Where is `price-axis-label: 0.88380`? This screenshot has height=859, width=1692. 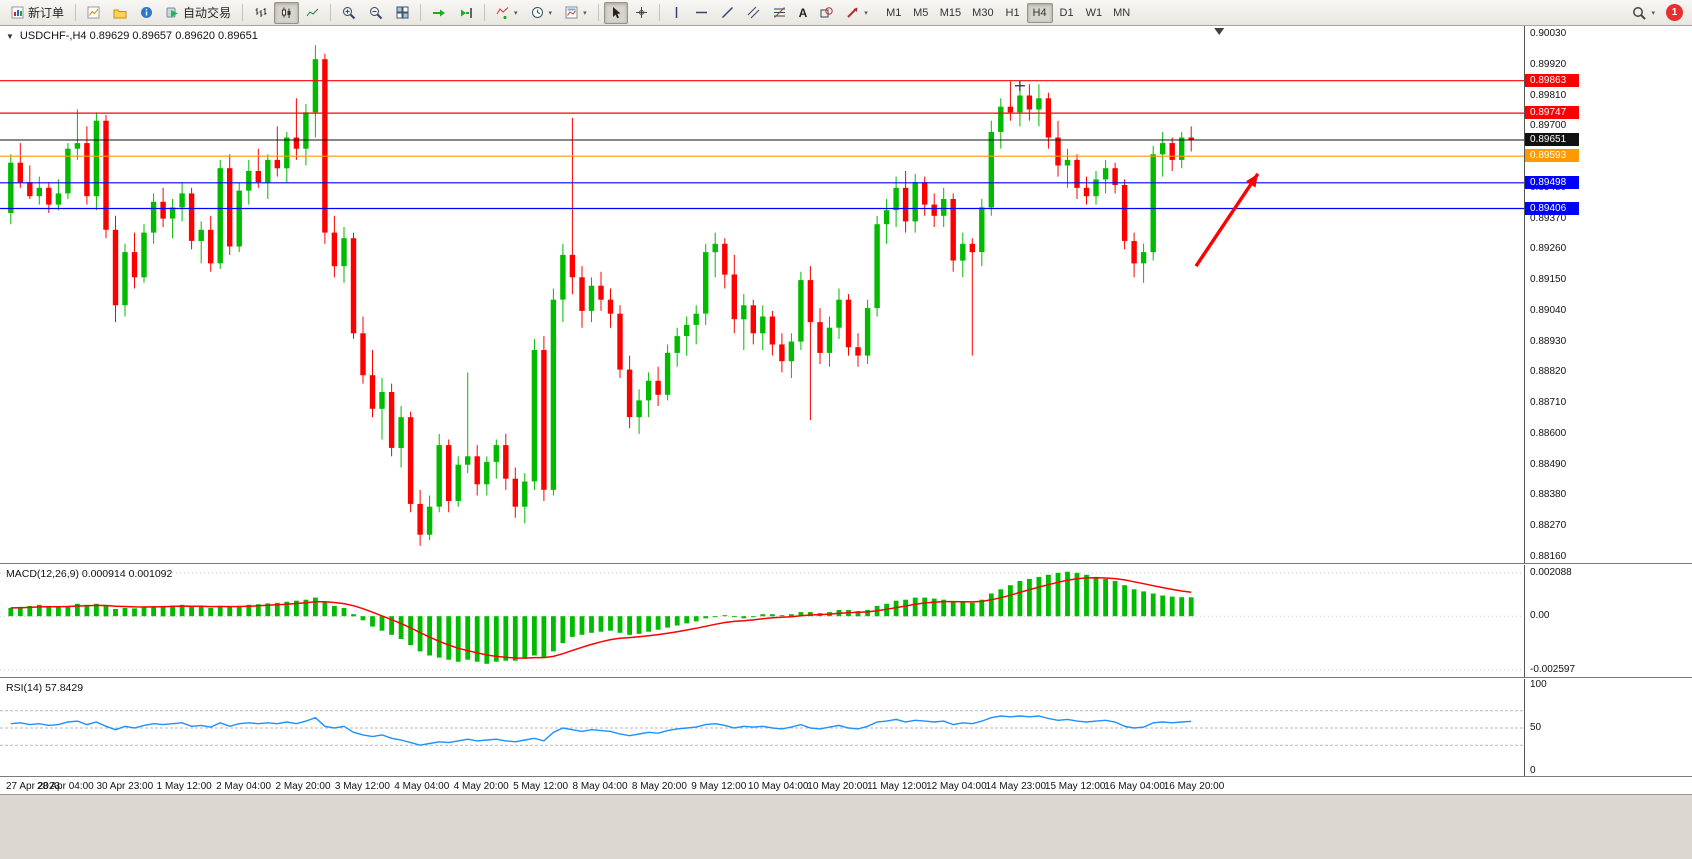
price-axis-label: 0.88380 is located at coordinates (1548, 495).